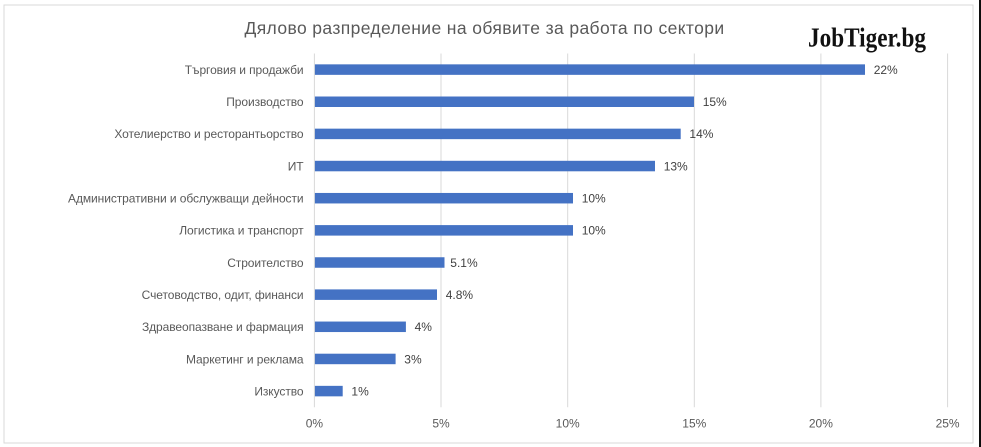 This screenshot has width=981, height=447. What do you see at coordinates (464, 263) in the screenshot?
I see `svg-text: 5.1%` at bounding box center [464, 263].